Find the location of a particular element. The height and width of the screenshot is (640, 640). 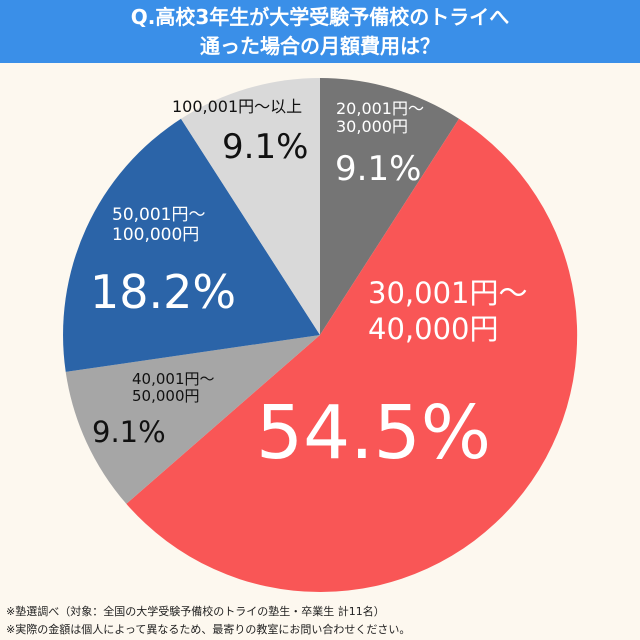

slice-label-range: 100,001円〜以上 is located at coordinates (237, 106).